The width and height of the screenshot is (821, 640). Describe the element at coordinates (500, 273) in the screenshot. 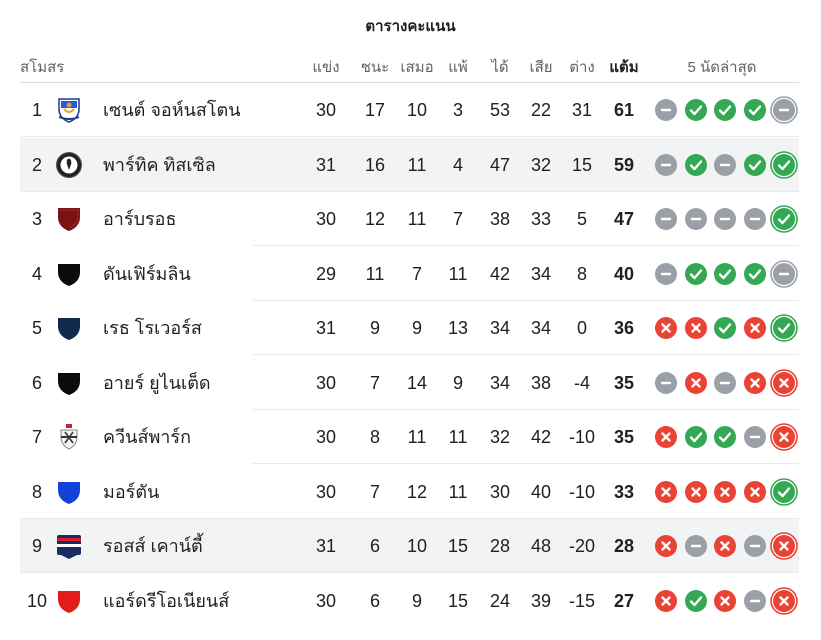

I see `stat-gf: 42` at that location.